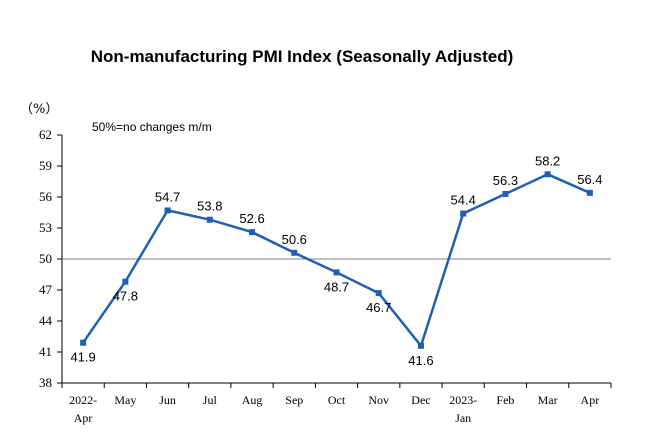 The width and height of the screenshot is (660, 440). What do you see at coordinates (167, 400) in the screenshot?
I see `x-tick-label: Jun` at bounding box center [167, 400].